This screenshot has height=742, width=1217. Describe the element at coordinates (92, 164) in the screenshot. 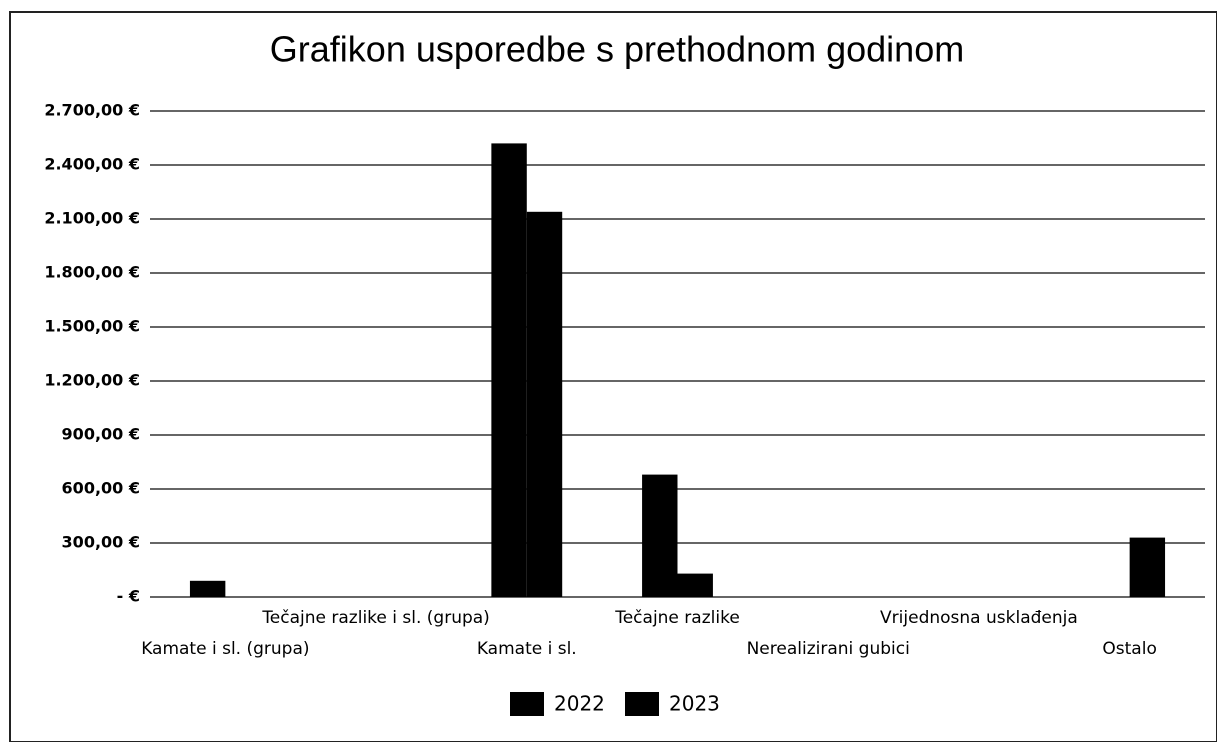

I see `y-tick-label: 2.400,00 €` at that location.